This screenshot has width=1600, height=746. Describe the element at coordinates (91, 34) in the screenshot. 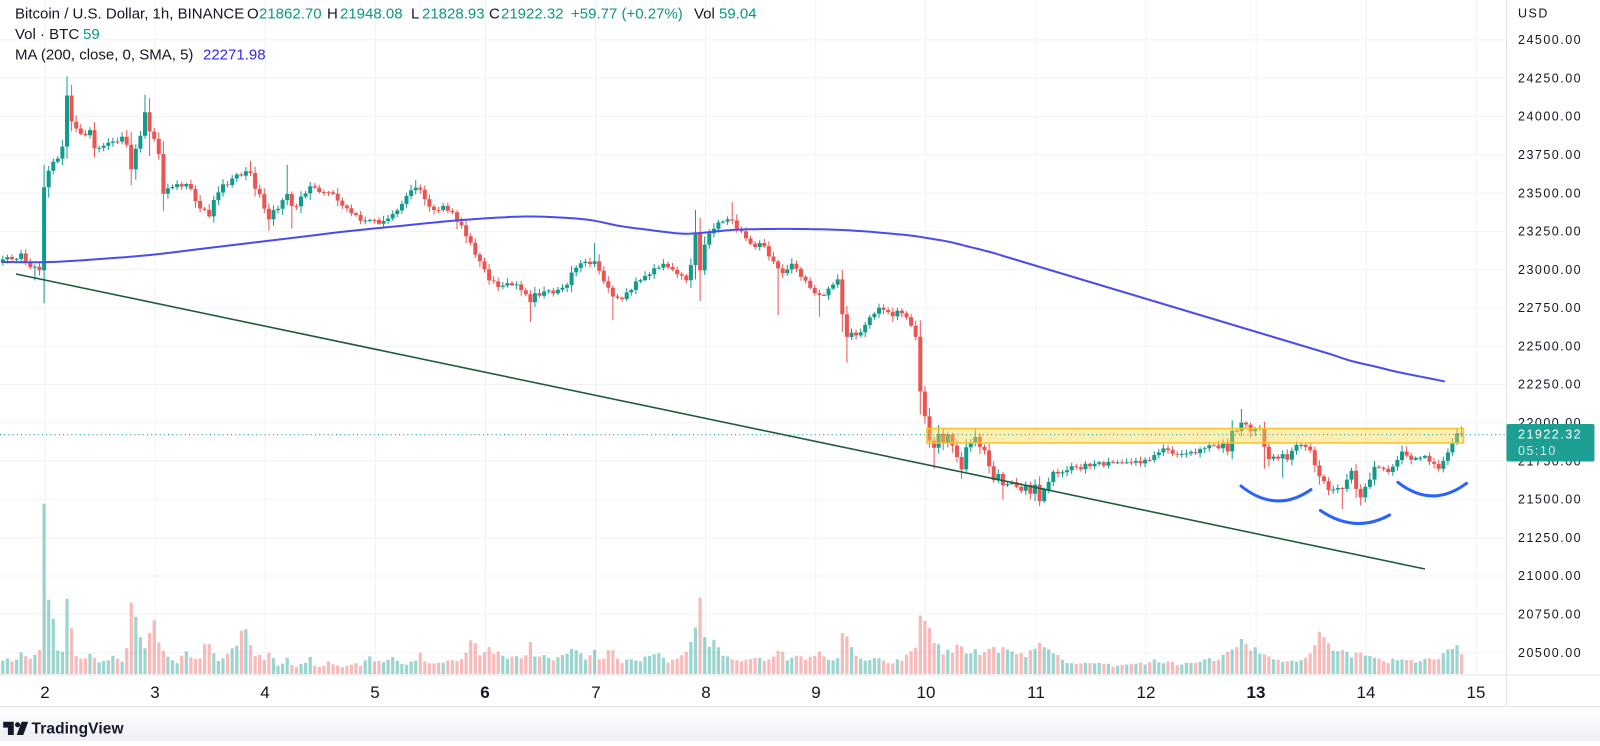

I see `svg-text: 59` at that location.